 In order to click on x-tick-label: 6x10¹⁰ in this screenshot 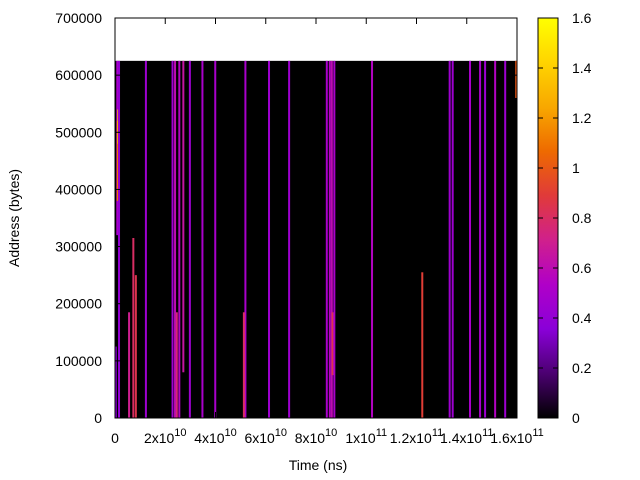, I will do `click(265, 436)`.